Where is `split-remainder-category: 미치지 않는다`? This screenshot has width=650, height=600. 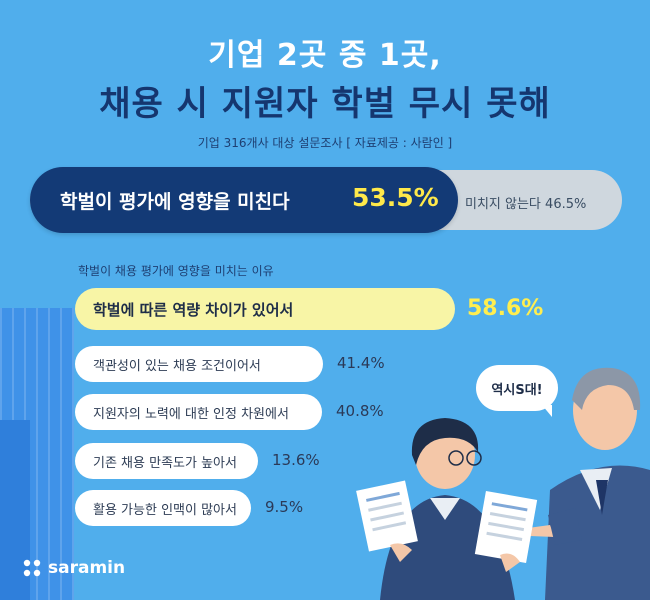
split-remainder-category: 미치지 않는다 is located at coordinates (503, 204).